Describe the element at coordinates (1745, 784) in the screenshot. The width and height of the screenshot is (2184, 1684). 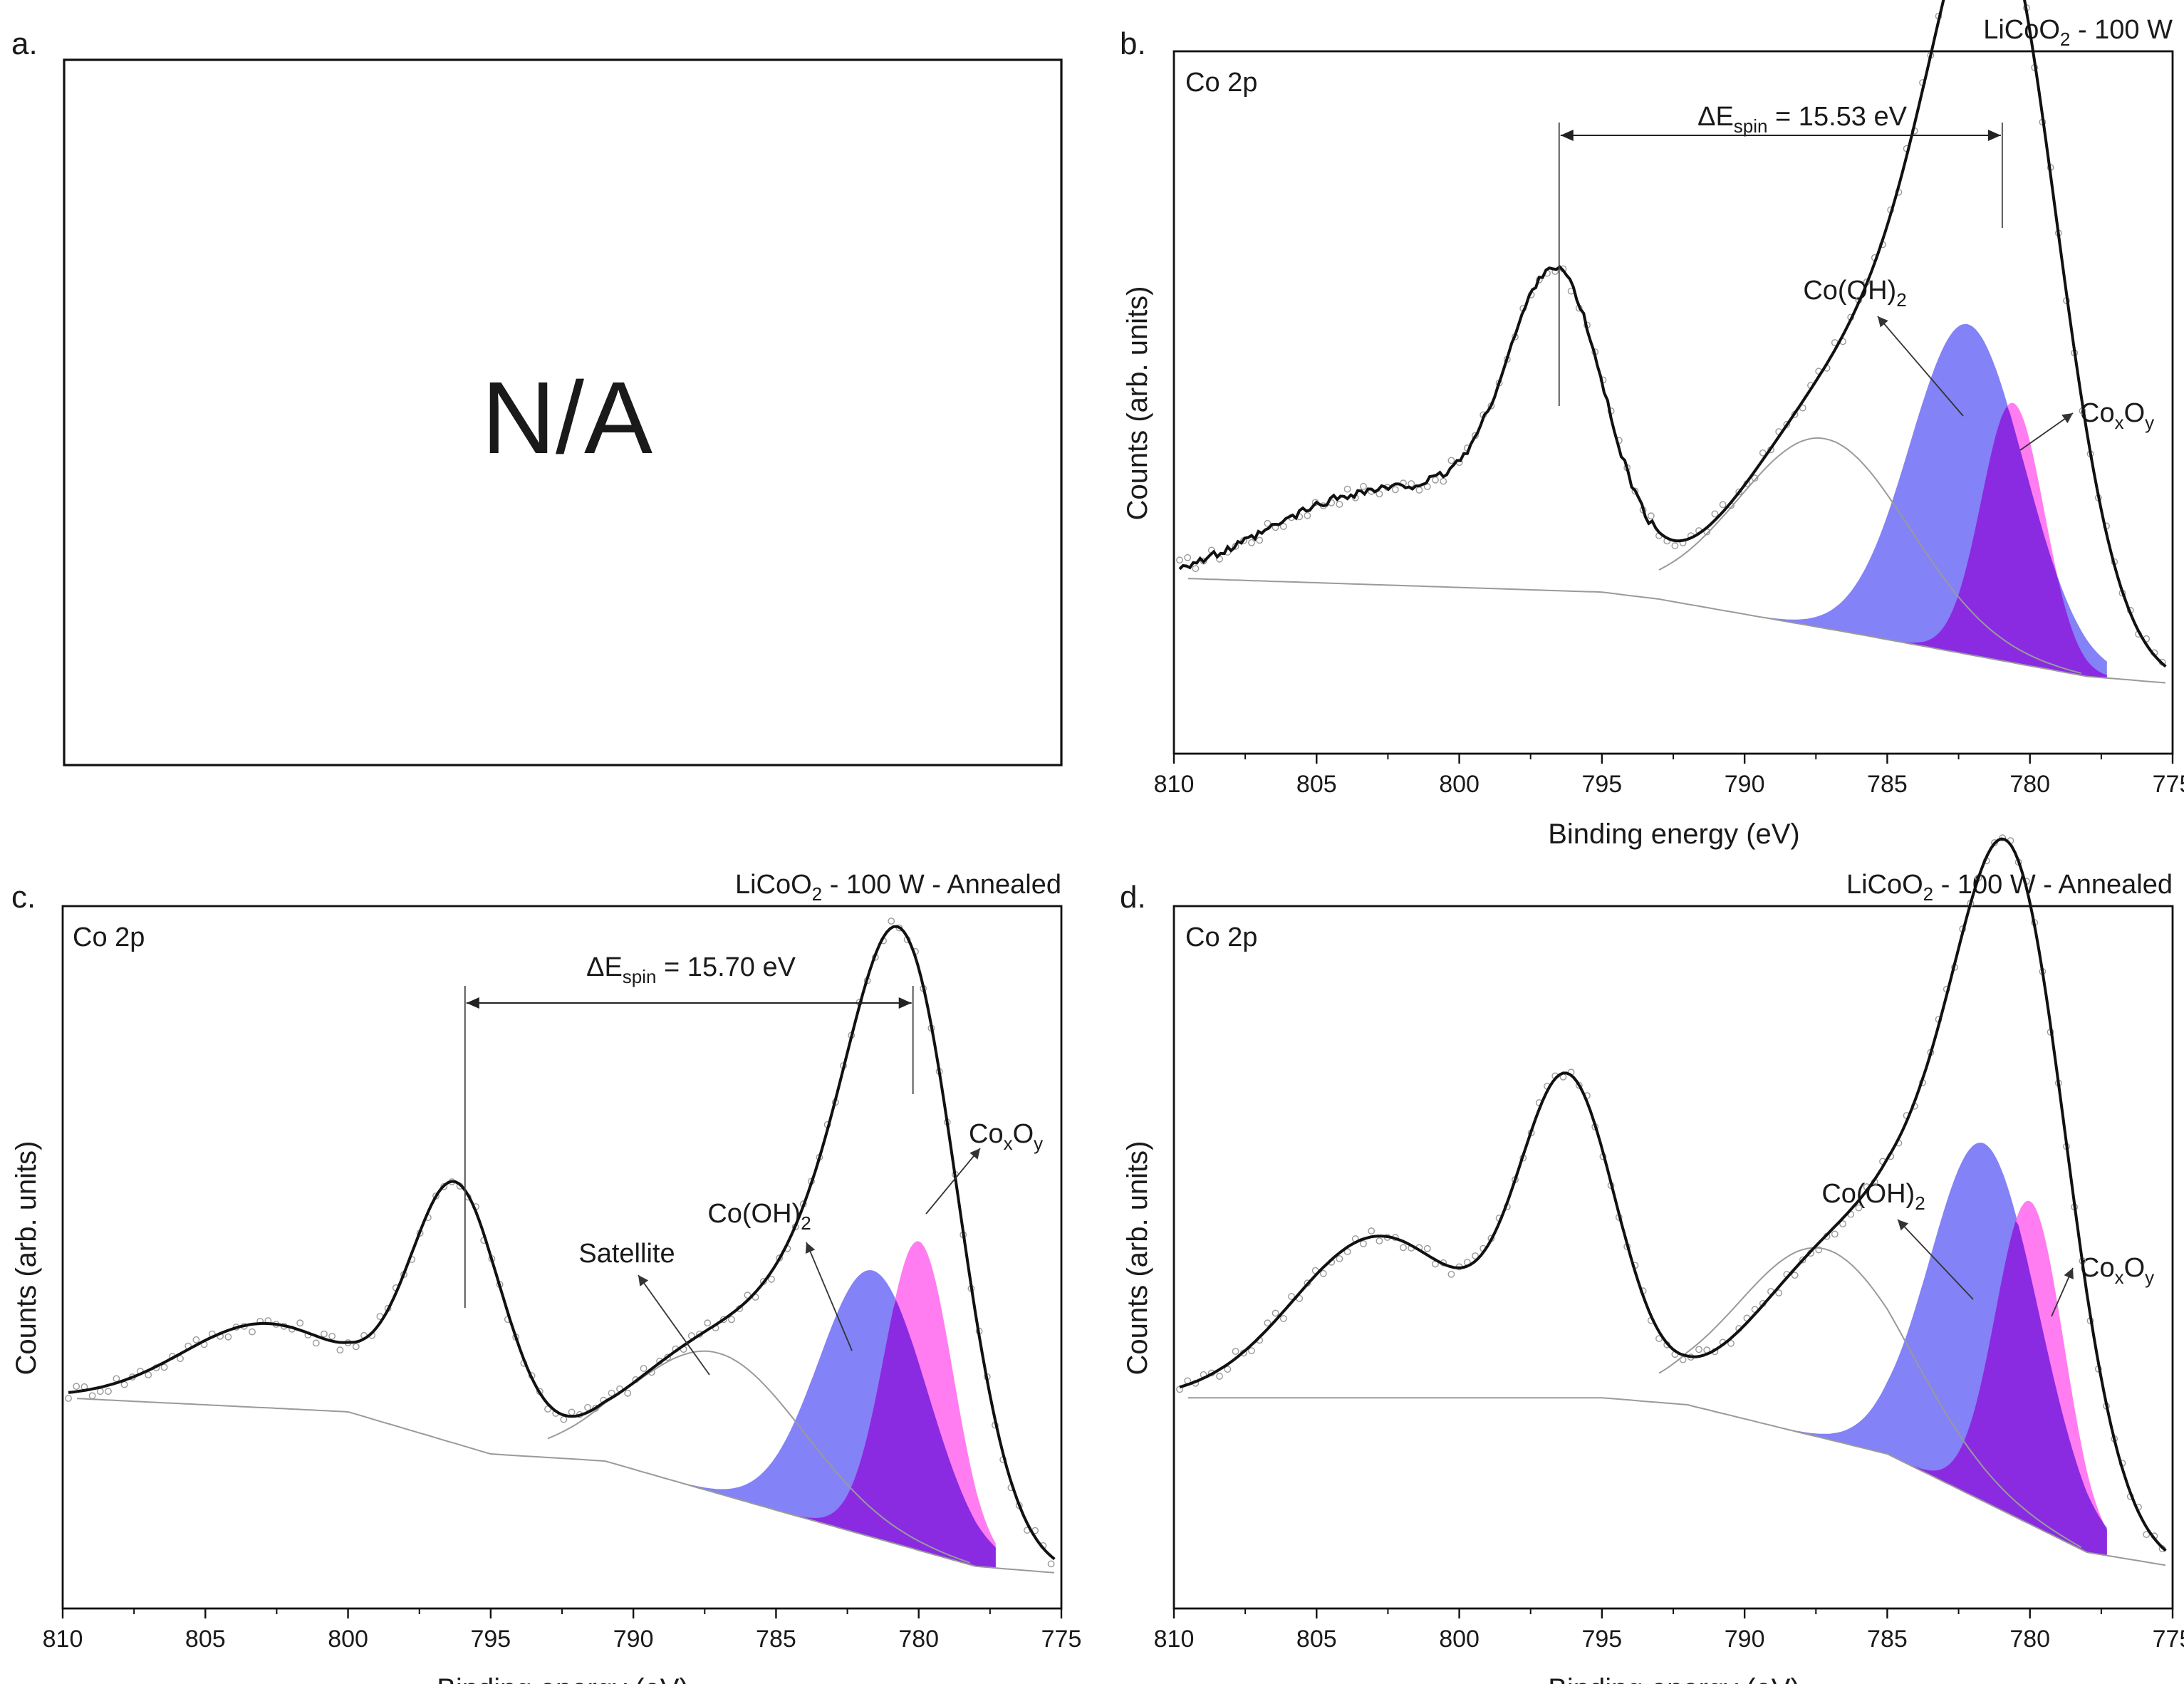
I see `panel-b-x-tick-label-790: 790` at that location.